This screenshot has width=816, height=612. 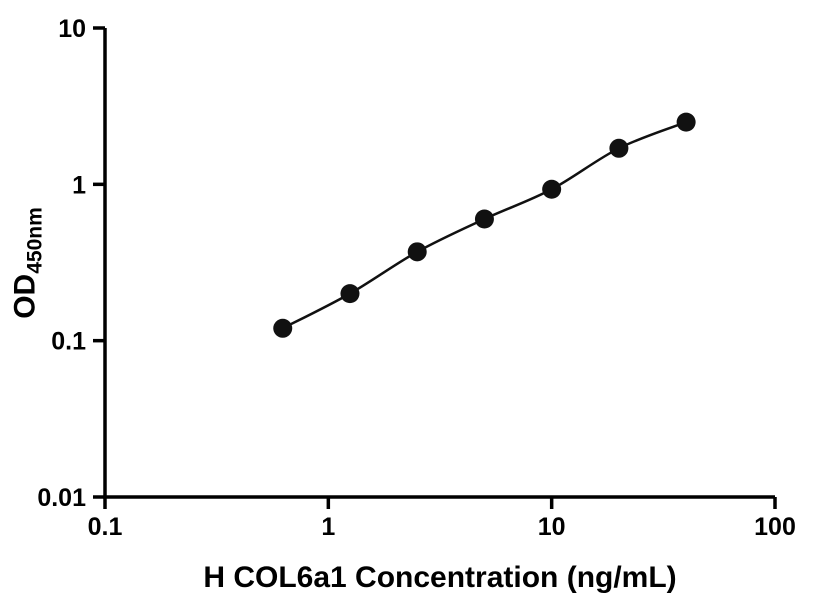 I want to click on y-axis-label-main: OD, so click(x=25, y=296).